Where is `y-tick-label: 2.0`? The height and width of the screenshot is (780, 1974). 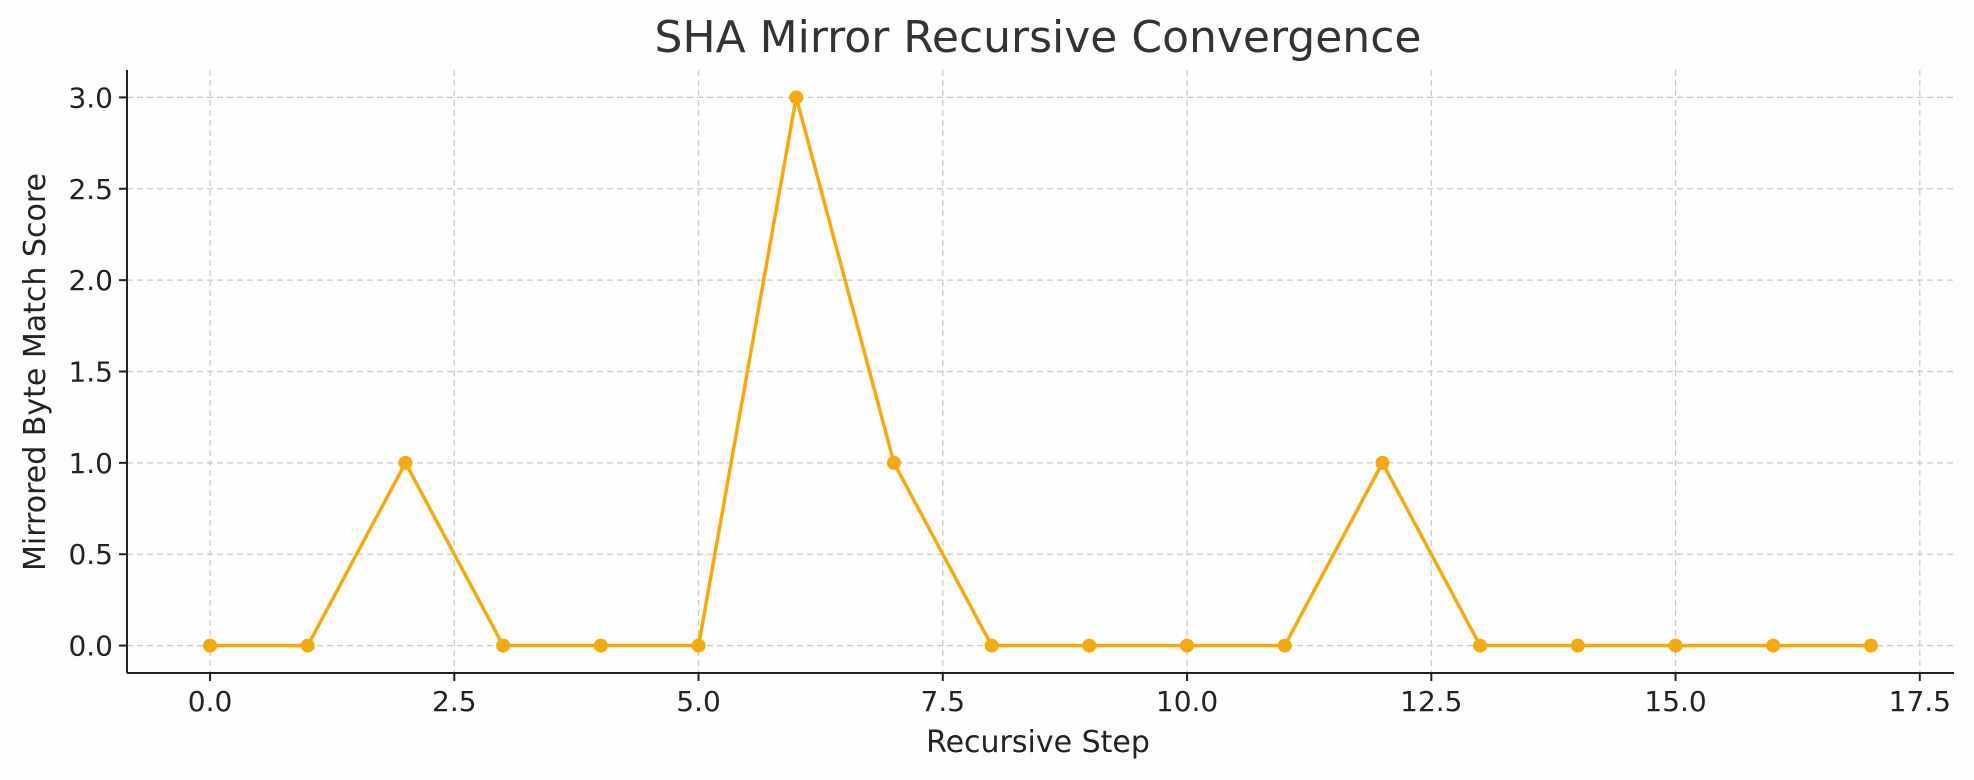 y-tick-label: 2.0 is located at coordinates (90, 280).